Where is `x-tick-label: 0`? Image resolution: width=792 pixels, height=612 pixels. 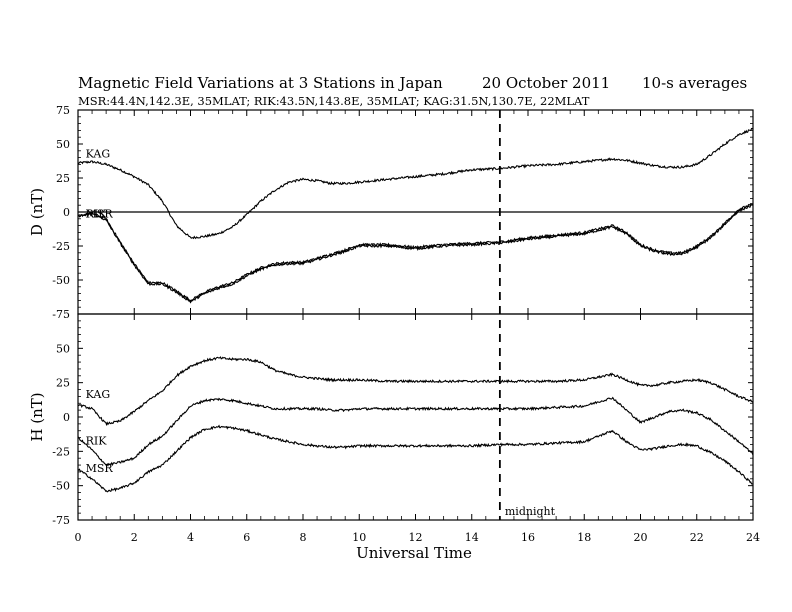
x-tick-label: 0 is located at coordinates (78, 537).